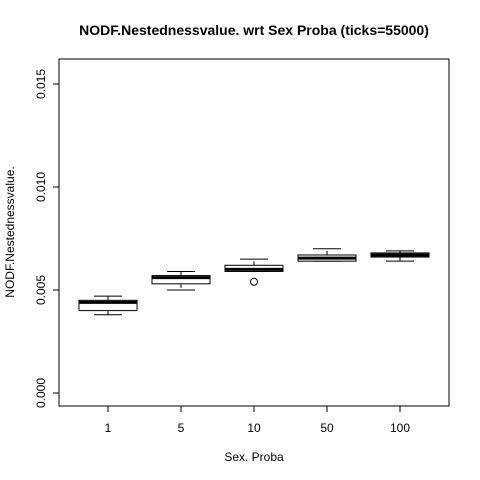 The height and width of the screenshot is (480, 480). What do you see at coordinates (254, 457) in the screenshot?
I see `x-axis-label: Sex. Proba` at bounding box center [254, 457].